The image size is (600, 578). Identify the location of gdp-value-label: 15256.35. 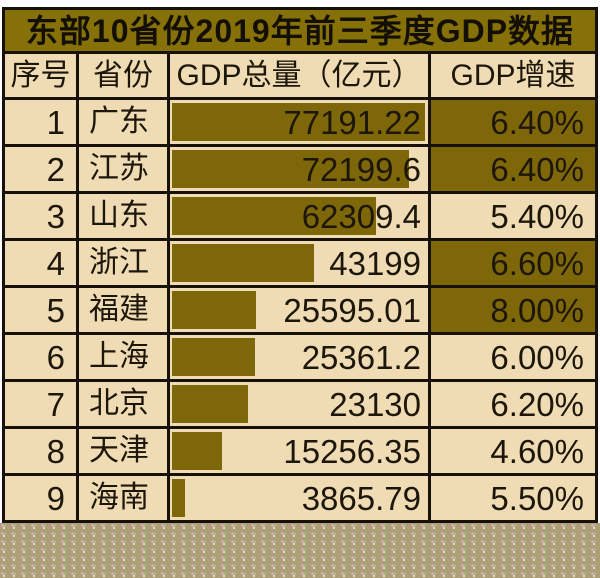
(352, 451).